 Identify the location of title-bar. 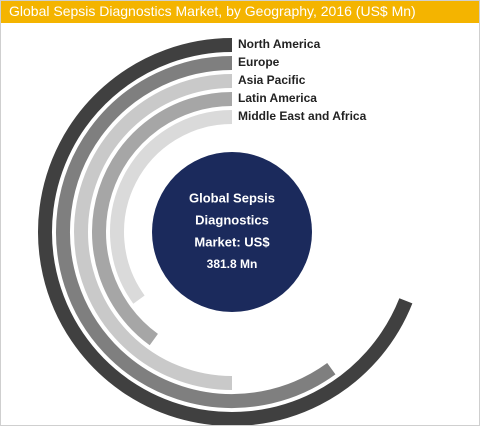
(240, 12).